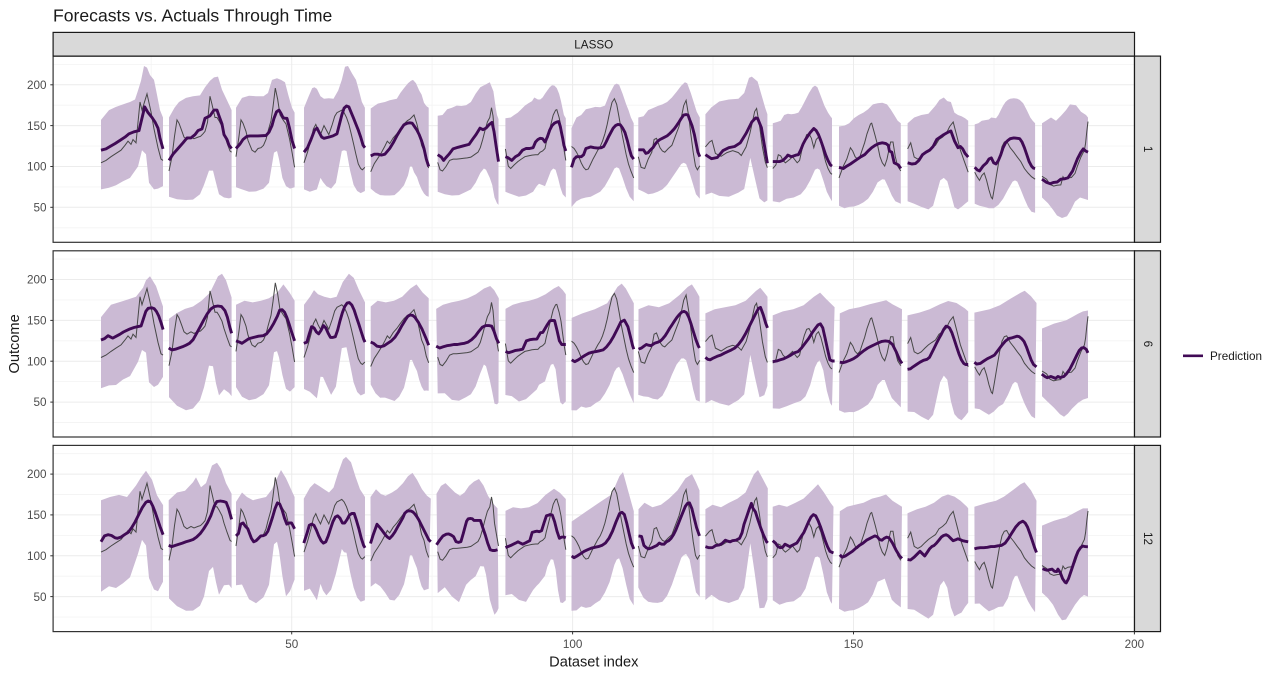 The image size is (1282, 682). I want to click on svg-text: LASSO, so click(593, 44).